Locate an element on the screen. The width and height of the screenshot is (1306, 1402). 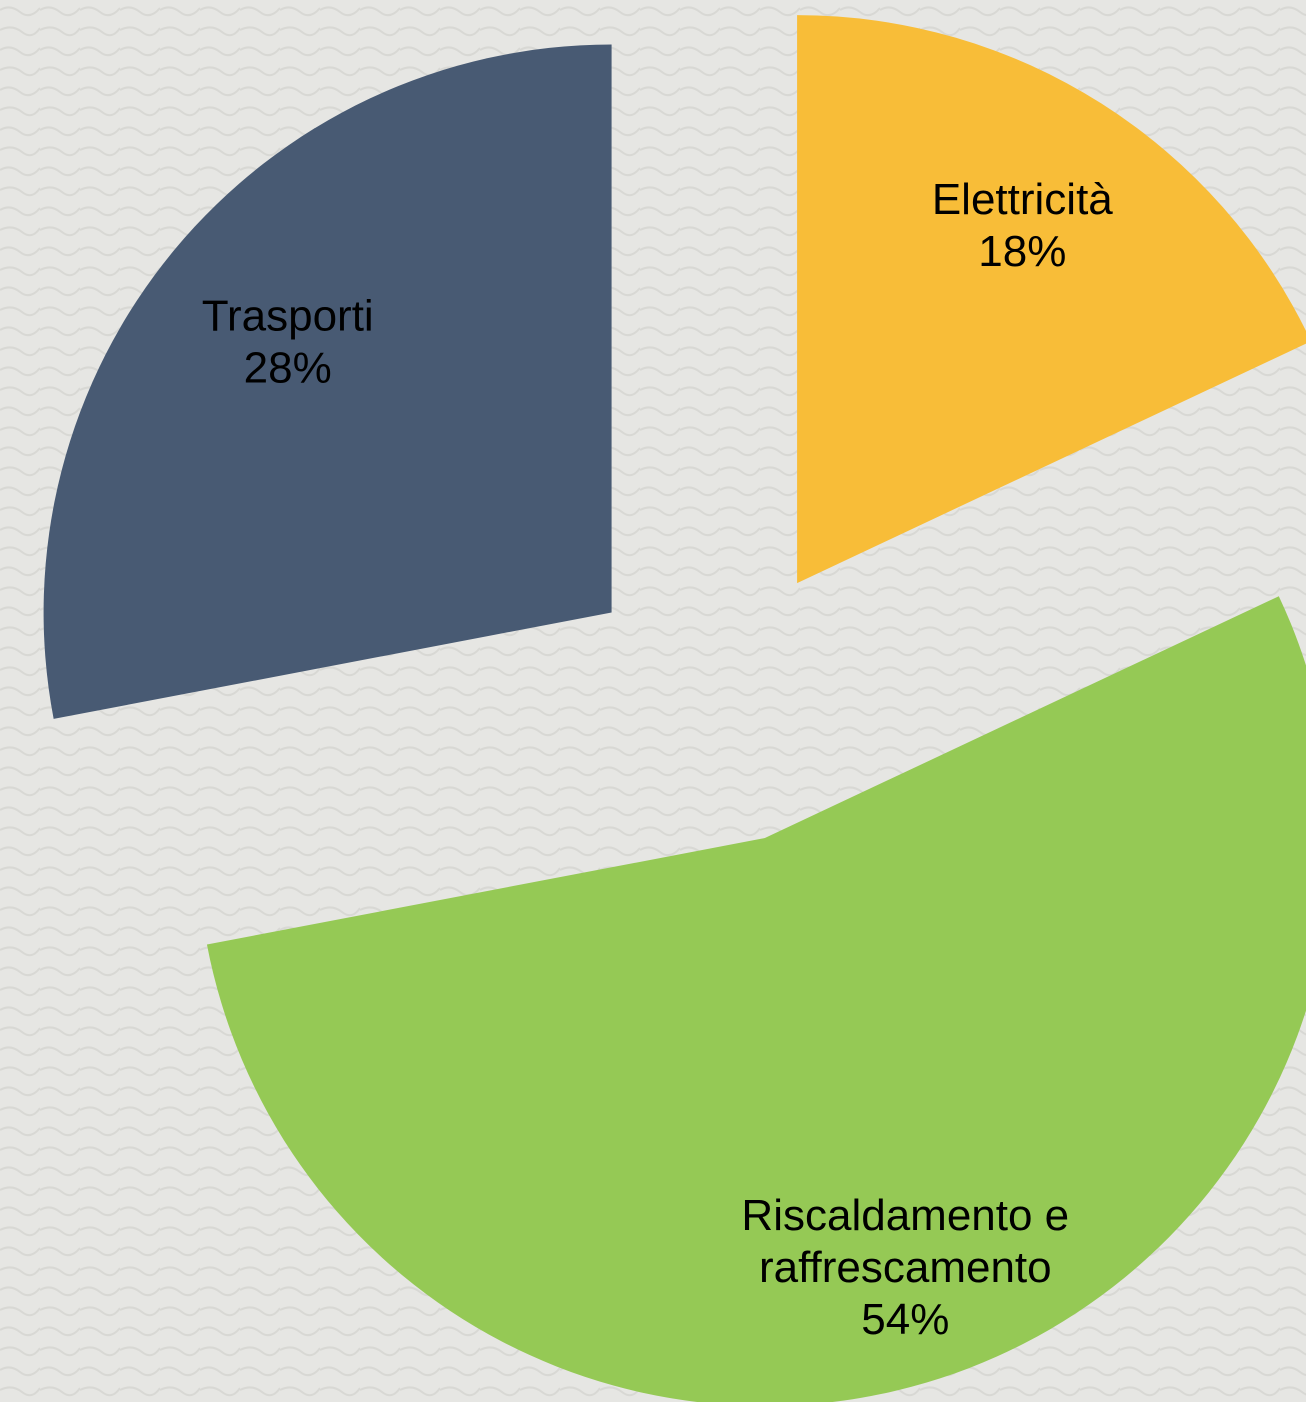
category-label: Elettricità is located at coordinates (1022, 199).